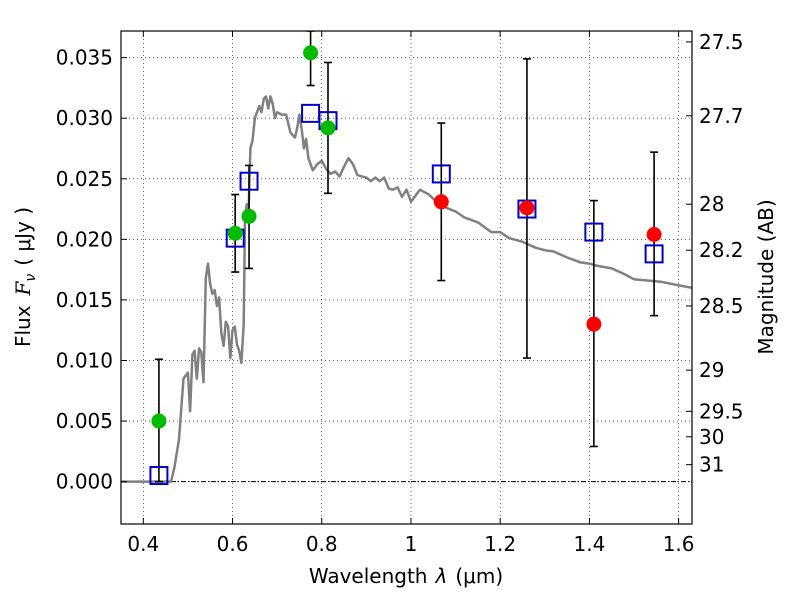 Image resolution: width=800 pixels, height=600 pixels. I want to click on mag-tick-label: 31, so click(711, 465).